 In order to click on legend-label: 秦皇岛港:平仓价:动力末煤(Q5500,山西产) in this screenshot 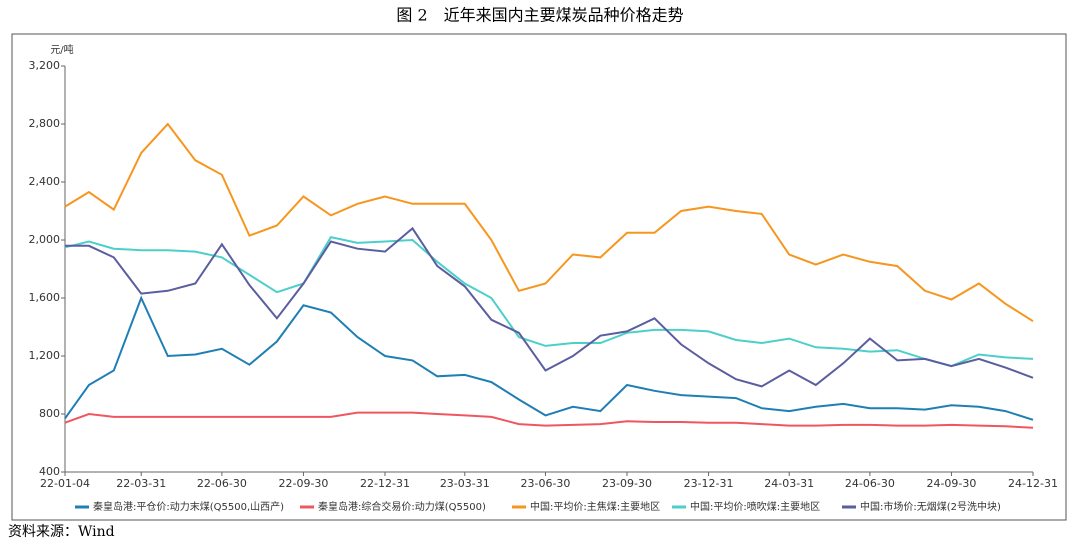, I will do `click(188, 506)`.